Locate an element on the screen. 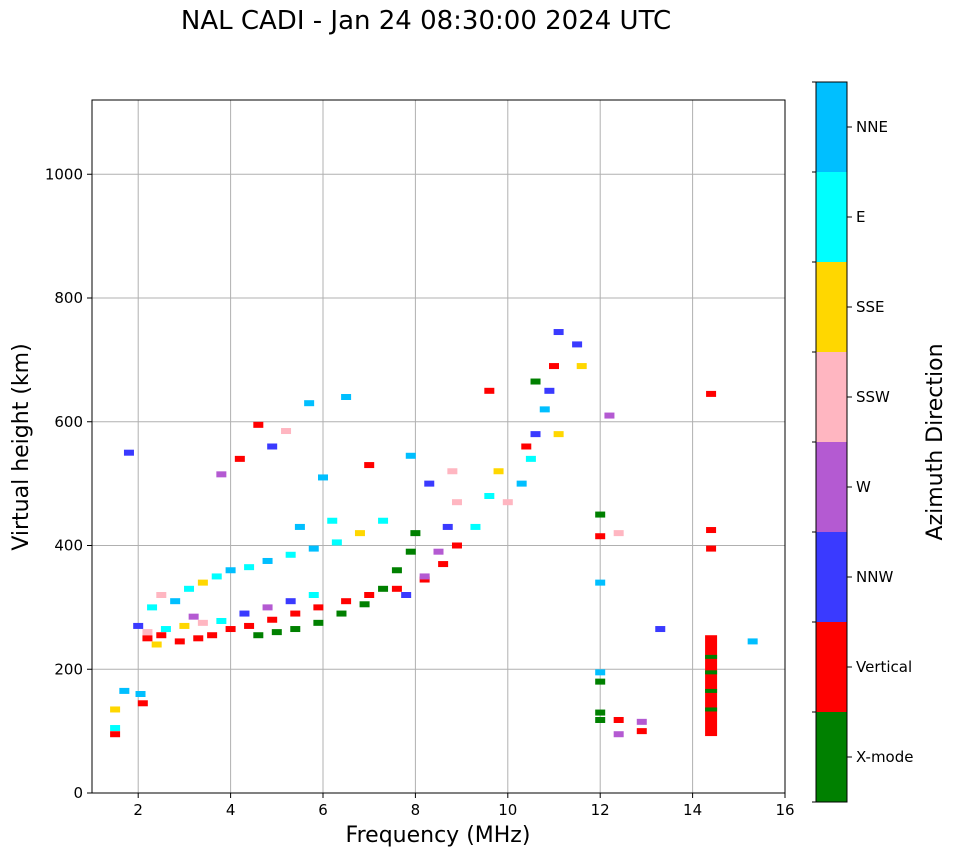 The height and width of the screenshot is (857, 958). colorbar-tick-label: Vertical is located at coordinates (884, 667).